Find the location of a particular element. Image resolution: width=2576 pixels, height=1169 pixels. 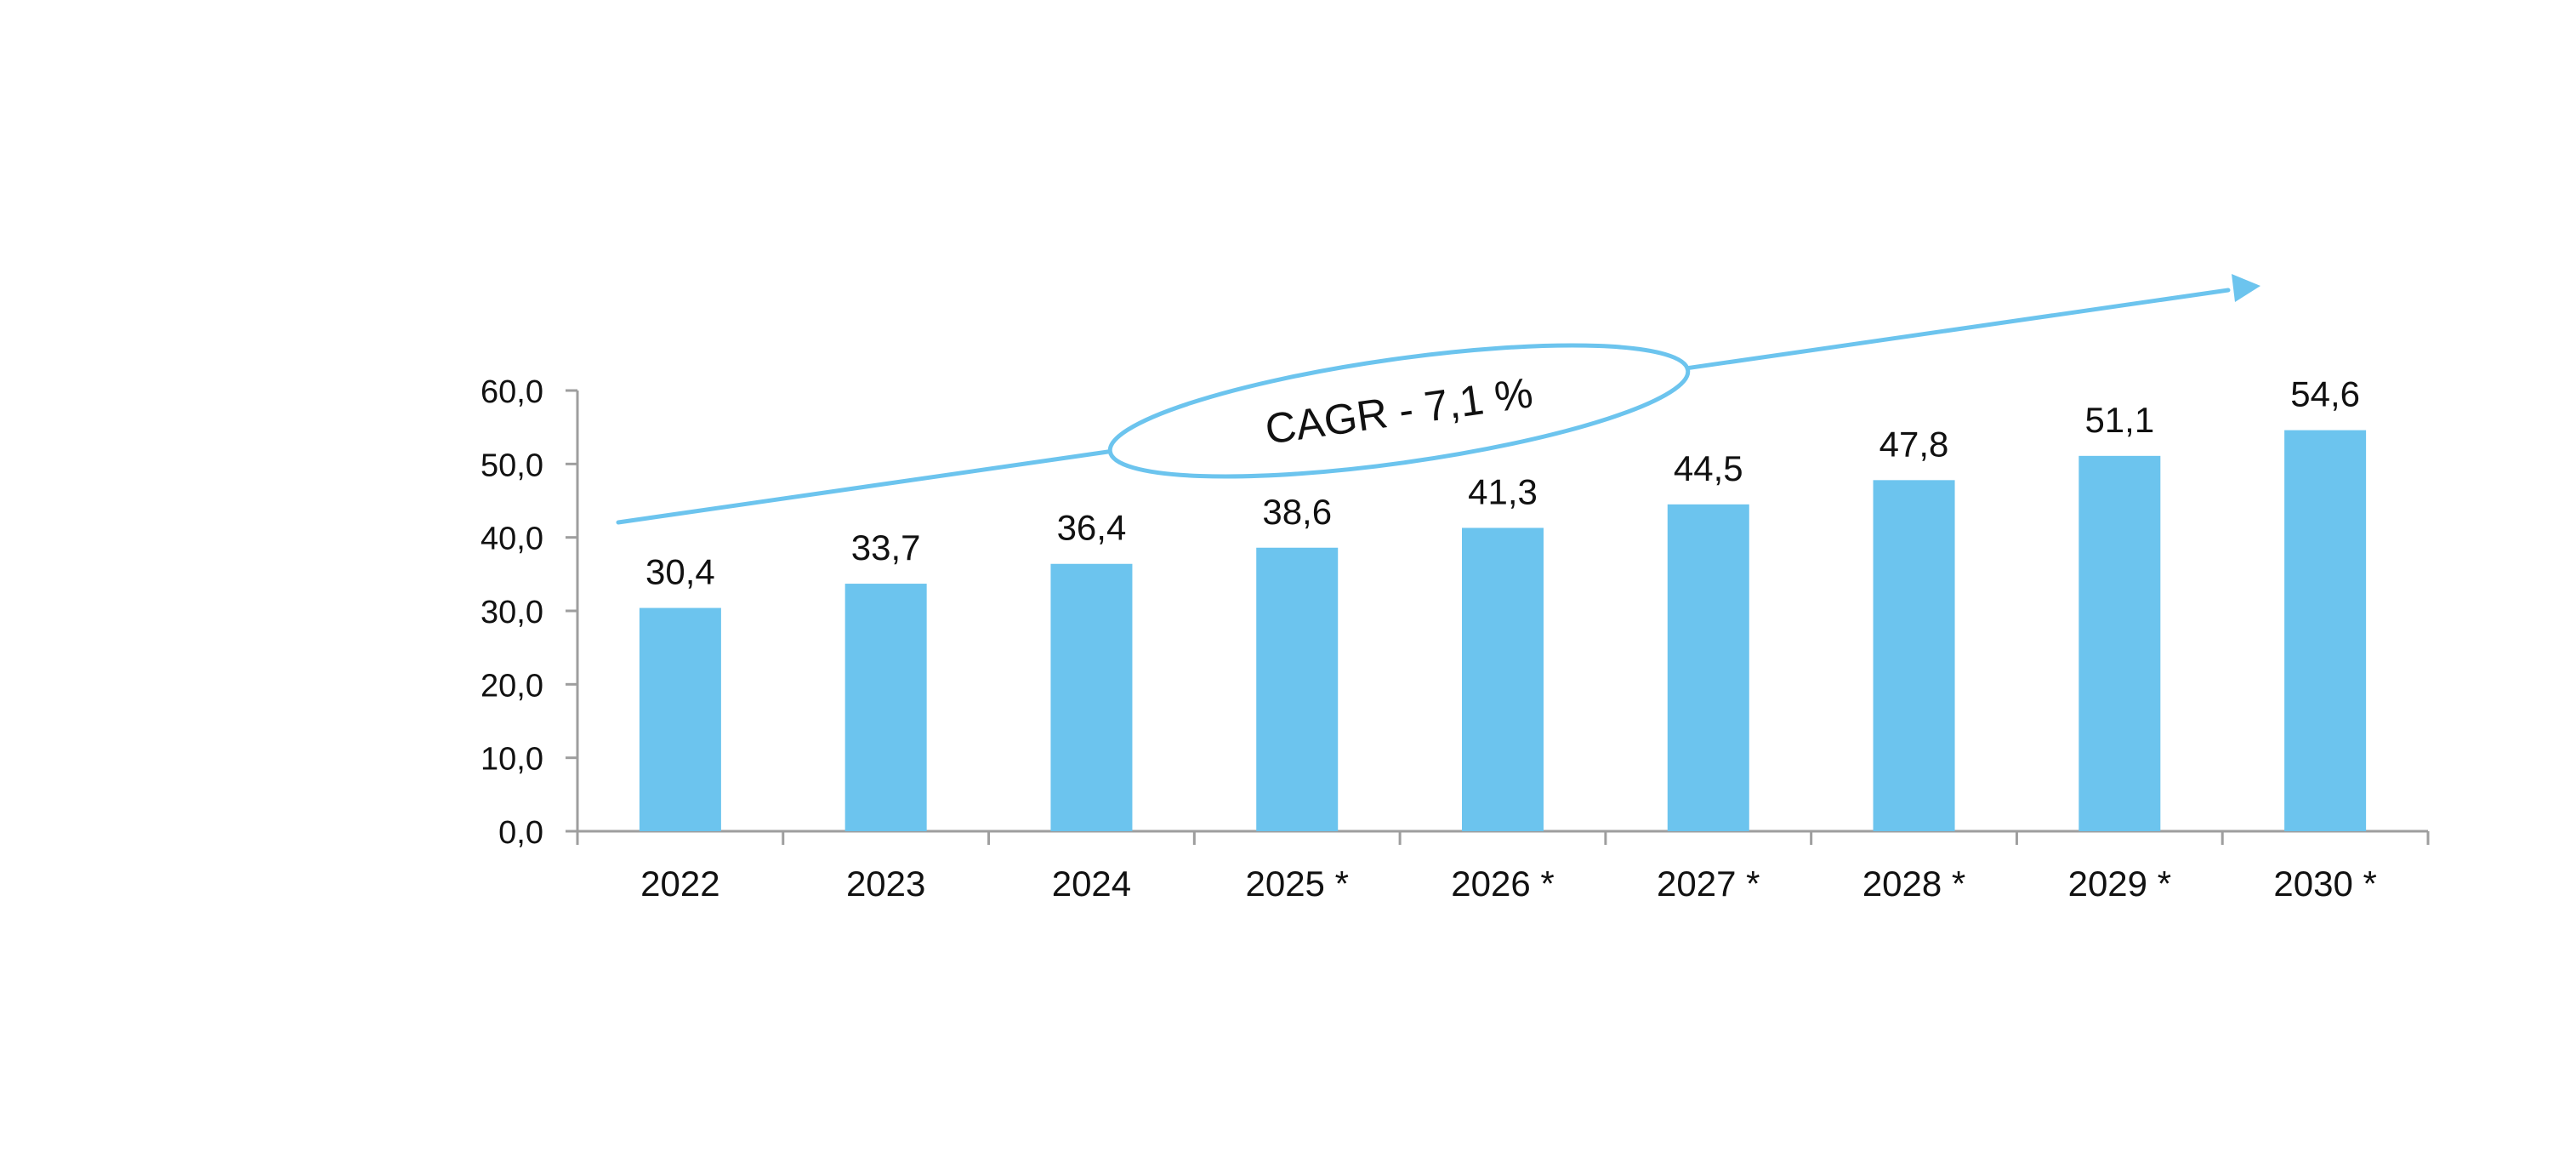

arrowhead-icon is located at coordinates (2246, 288).